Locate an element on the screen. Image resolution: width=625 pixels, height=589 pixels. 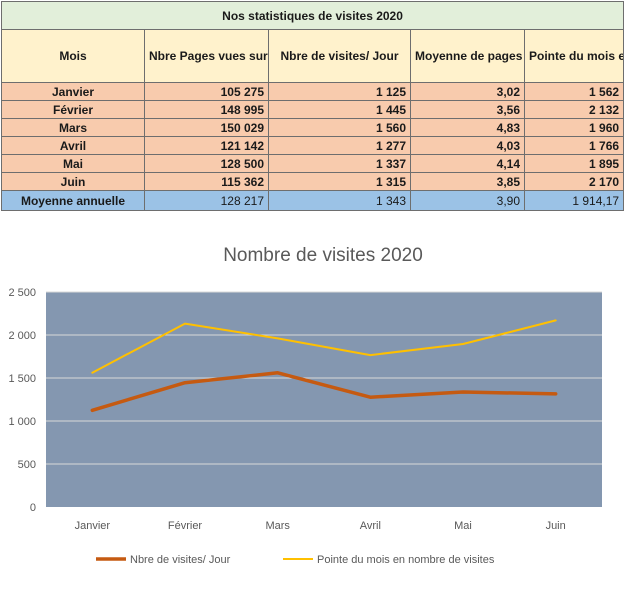
x-tick-label: Mars is located at coordinates (277, 526).